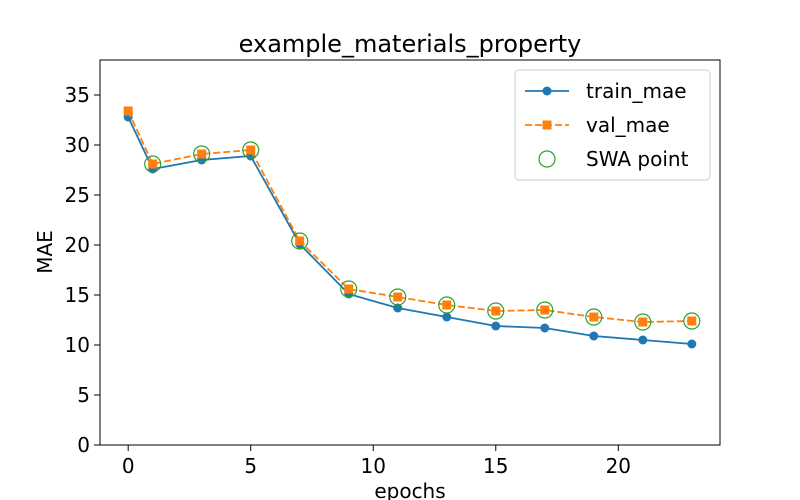 The width and height of the screenshot is (800, 500). Describe the element at coordinates (77, 95) in the screenshot. I see `y-tick-label: 35` at that location.